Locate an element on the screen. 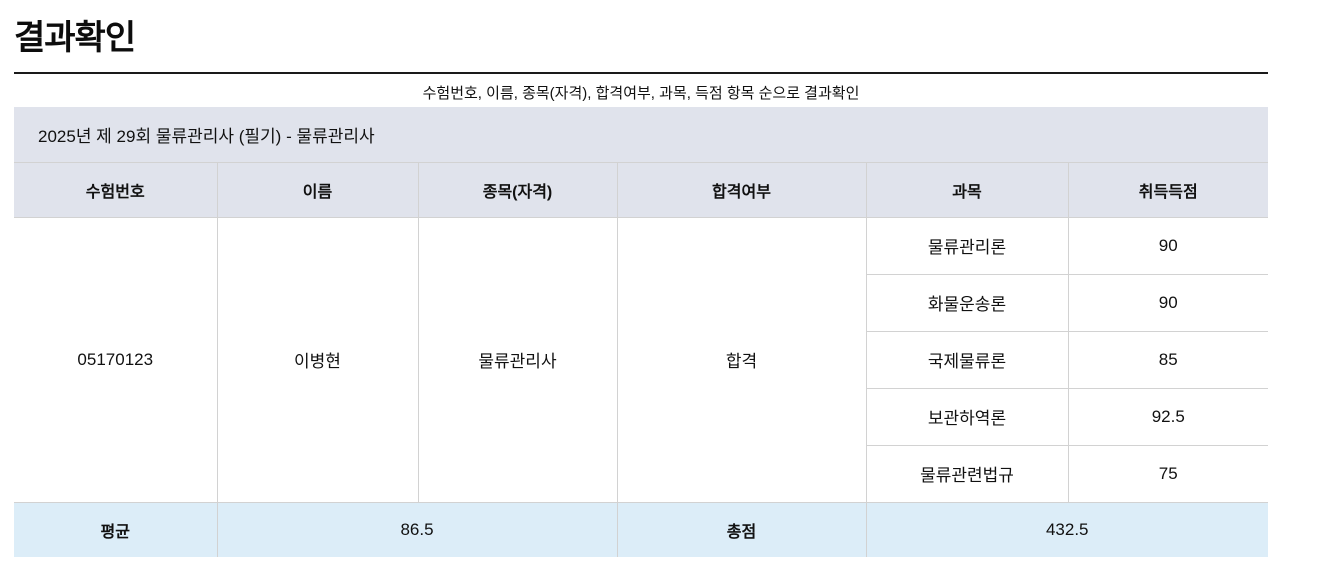 This screenshot has width=1322, height=566. col-header-subject: 과목 is located at coordinates (967, 189).